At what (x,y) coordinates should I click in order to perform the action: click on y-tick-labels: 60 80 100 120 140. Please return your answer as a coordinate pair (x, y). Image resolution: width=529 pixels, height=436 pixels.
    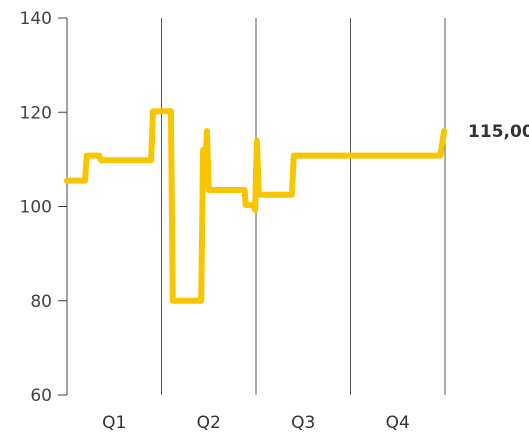
    Looking at the image, I should click on (36, 207).